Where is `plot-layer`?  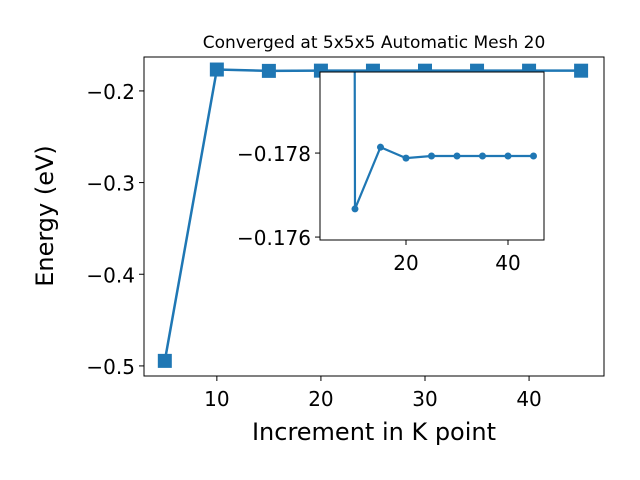
plot-layer is located at coordinates (444, 142).